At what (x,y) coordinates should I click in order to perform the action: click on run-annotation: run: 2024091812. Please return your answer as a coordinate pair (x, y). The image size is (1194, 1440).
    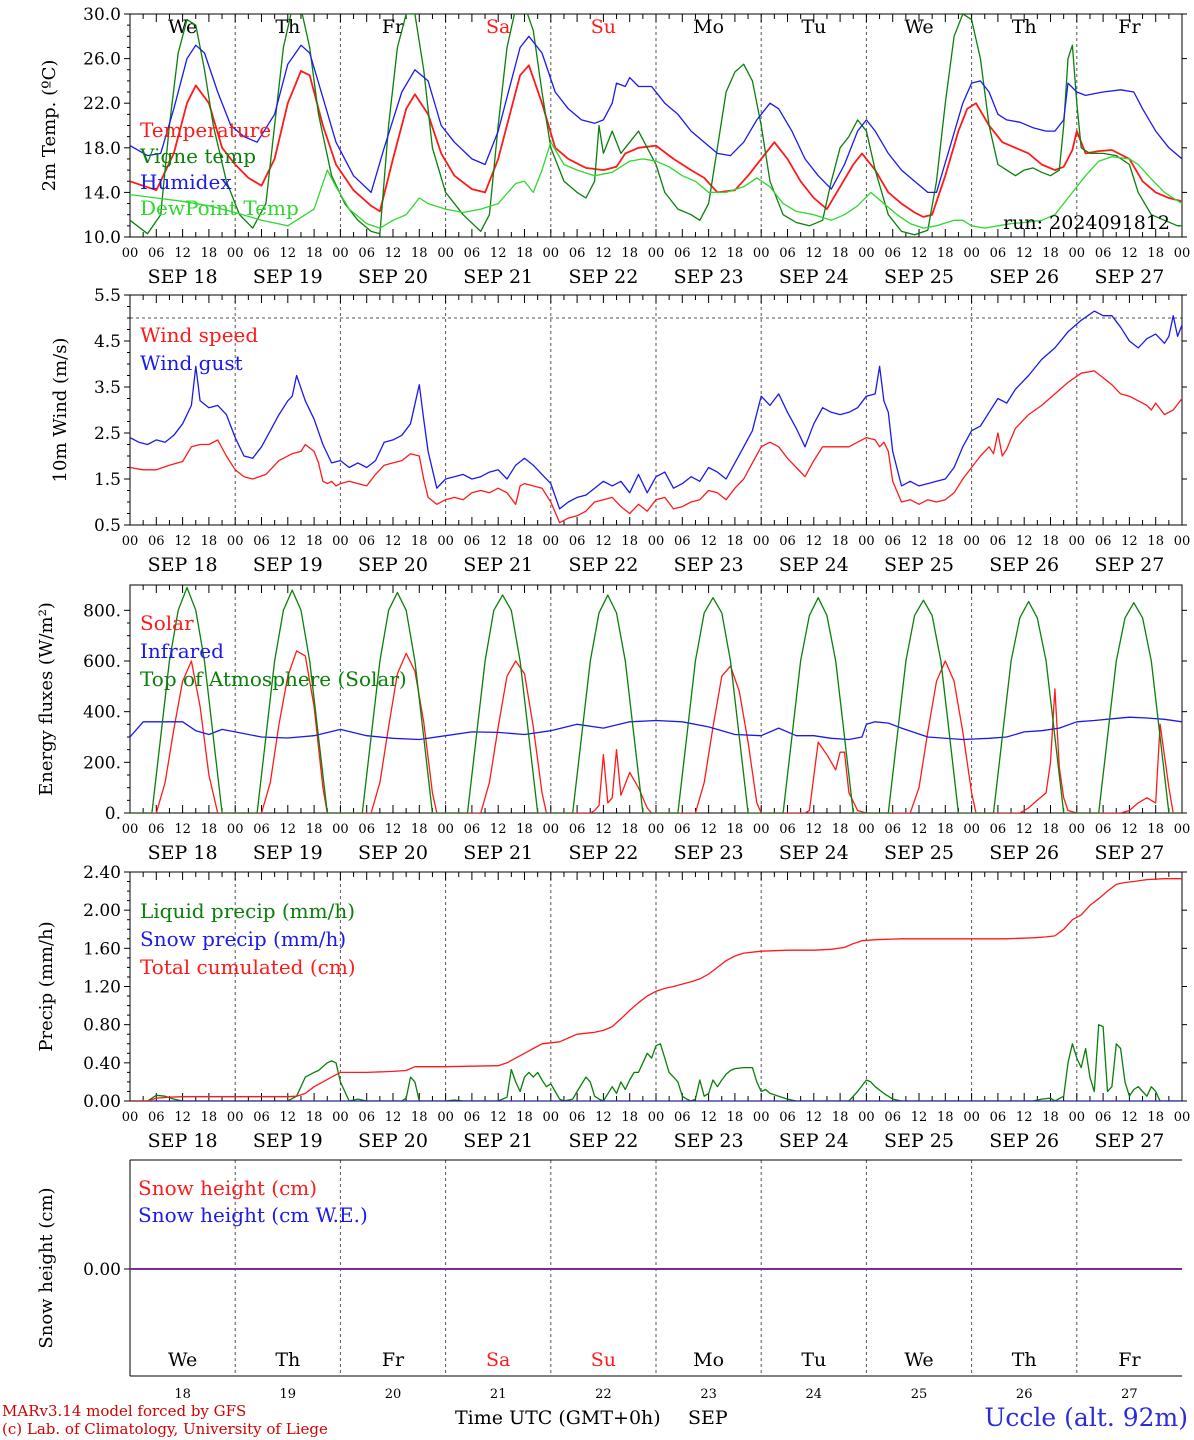
    Looking at the image, I should click on (1086, 223).